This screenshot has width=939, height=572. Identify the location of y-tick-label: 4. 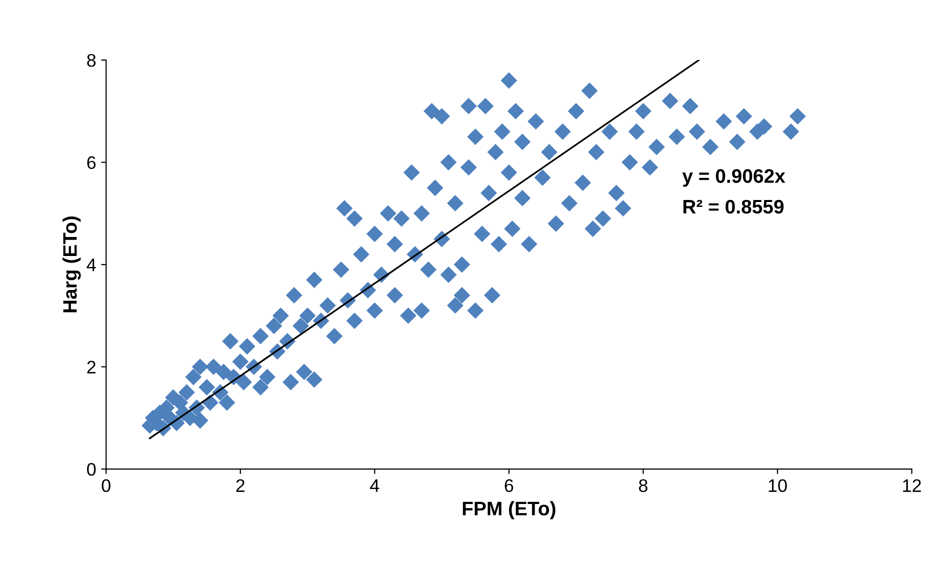
(91, 265).